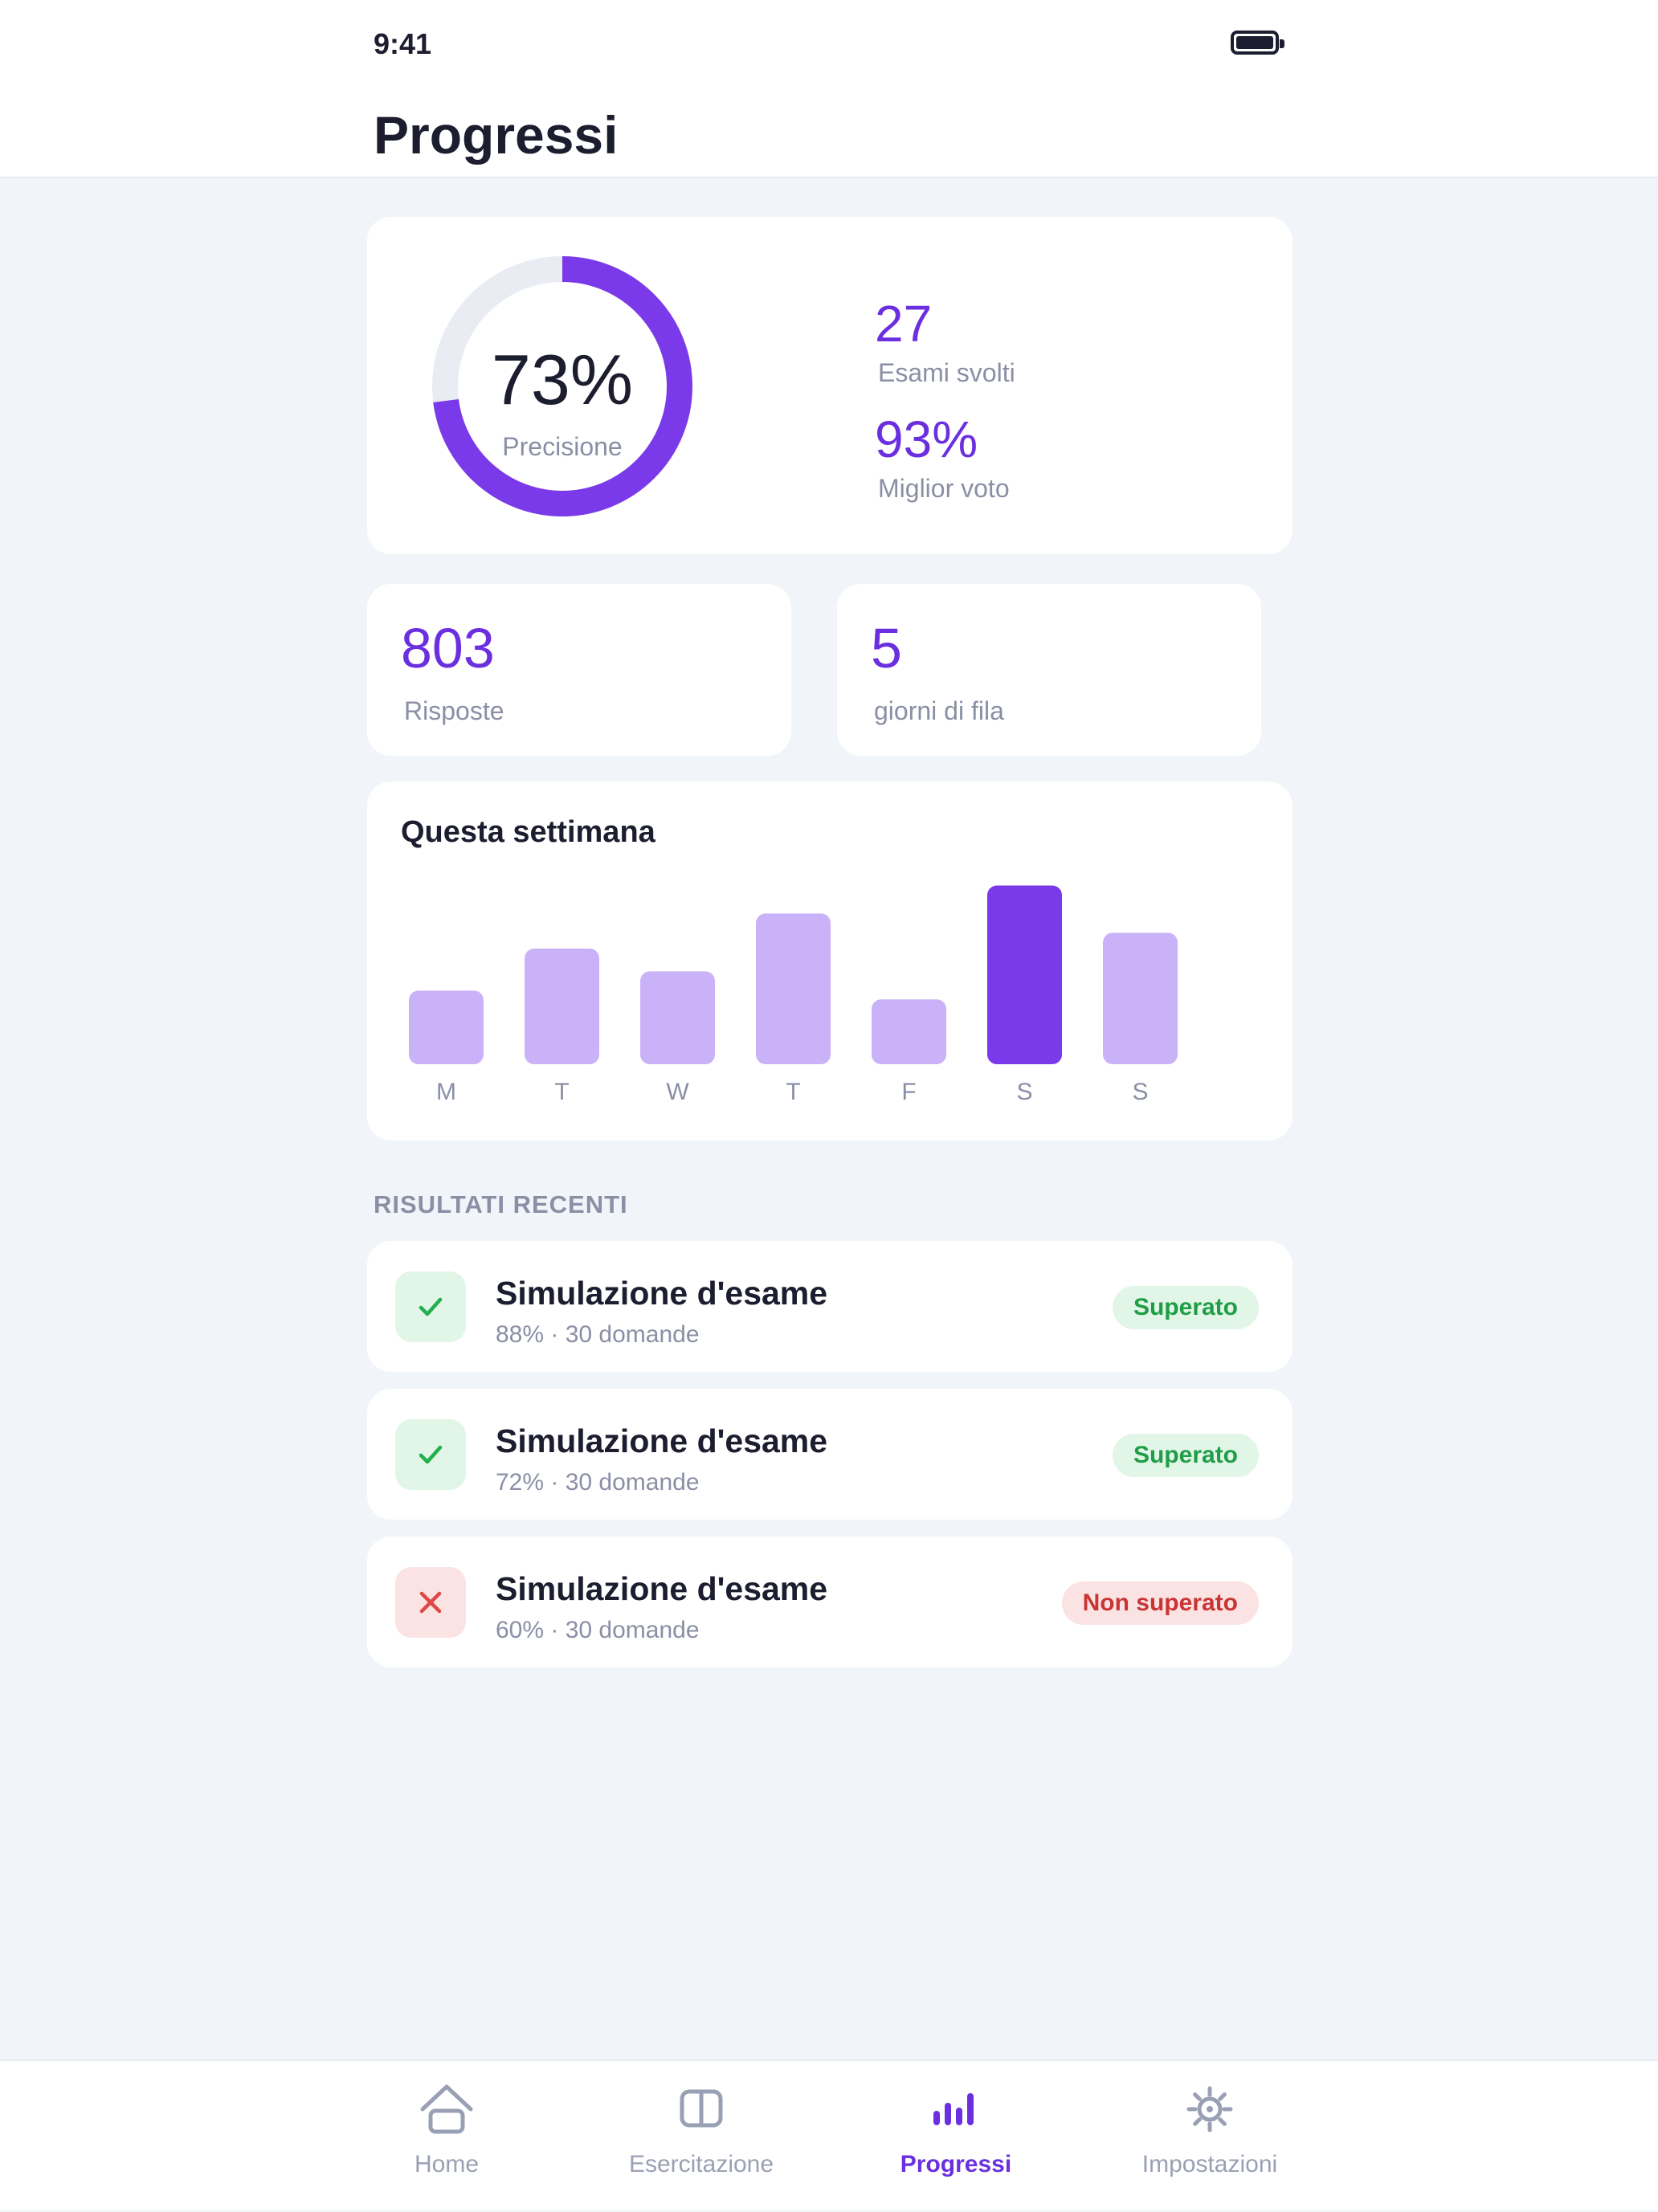  What do you see at coordinates (448, 648) in the screenshot?
I see `answers-value: 803` at bounding box center [448, 648].